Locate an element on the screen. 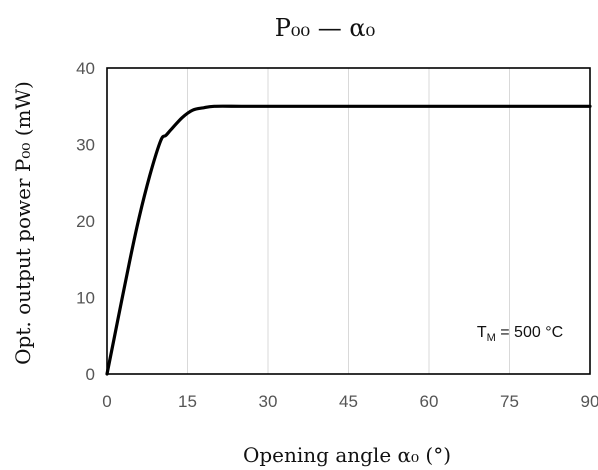 Image resolution: width=598 pixels, height=470 pixels. x-tick-label: 30 is located at coordinates (268, 401).